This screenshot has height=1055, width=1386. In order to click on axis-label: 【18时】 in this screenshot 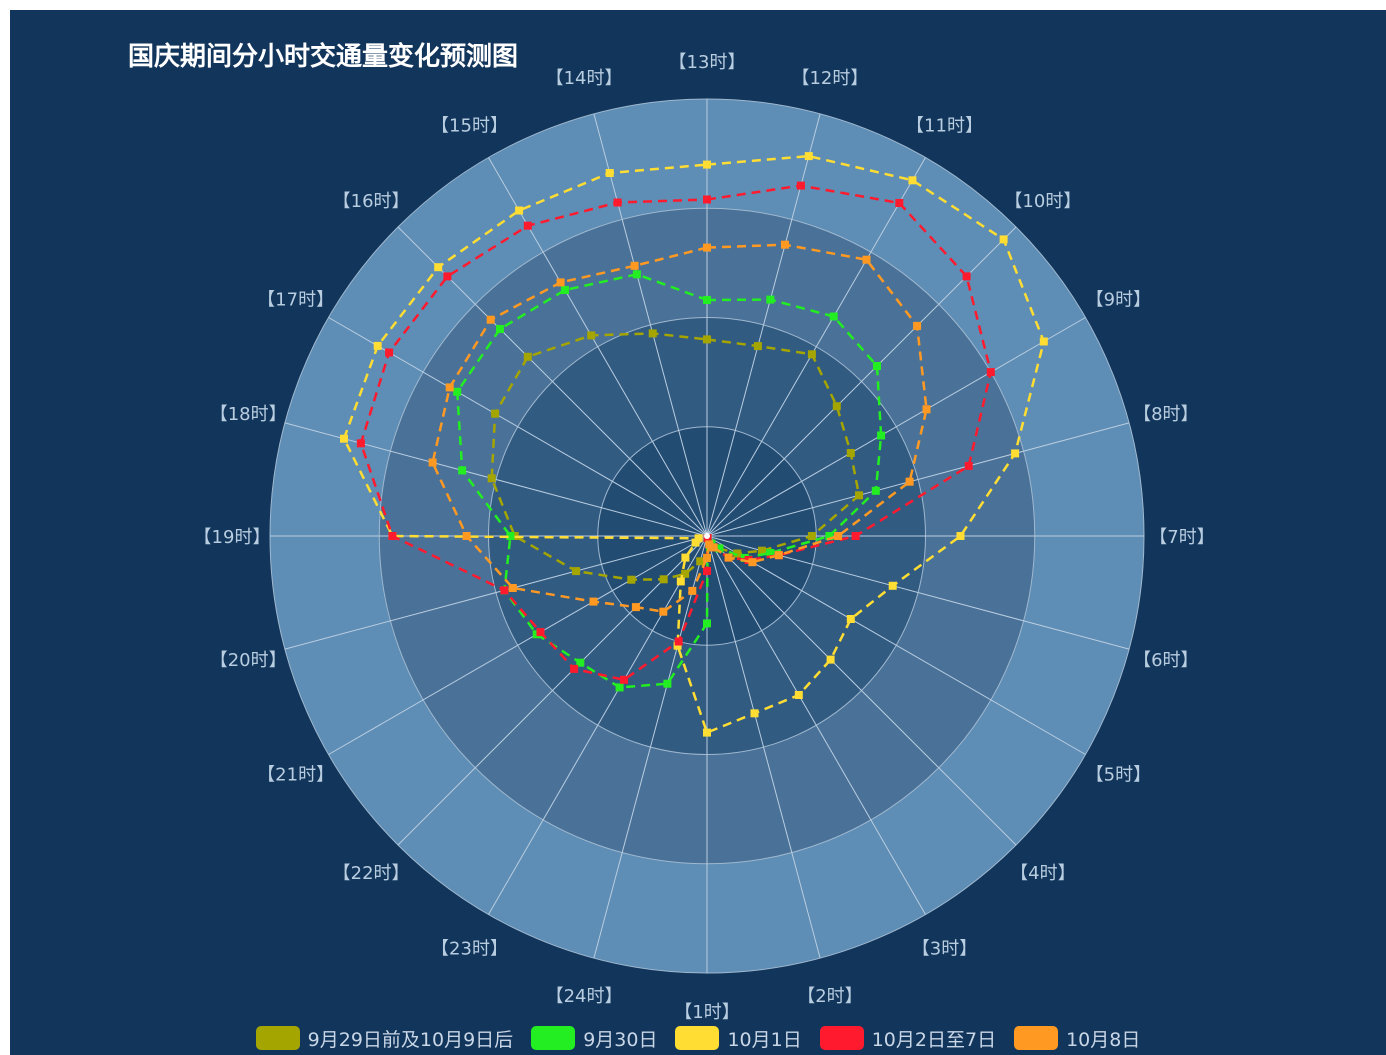, I will do `click(248, 414)`.